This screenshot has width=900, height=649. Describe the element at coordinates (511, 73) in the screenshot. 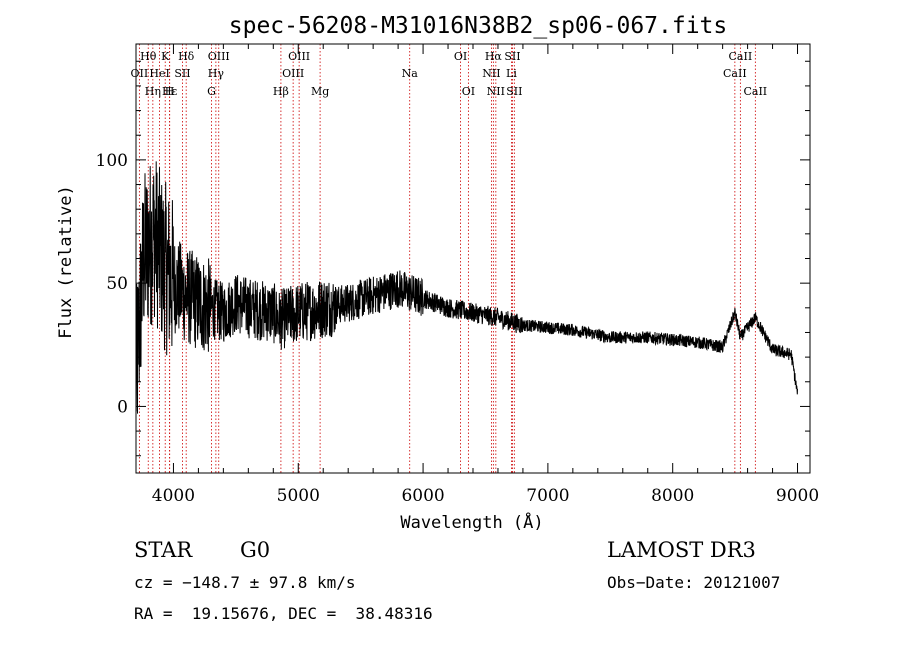

I see `line-label-22: Li` at that location.